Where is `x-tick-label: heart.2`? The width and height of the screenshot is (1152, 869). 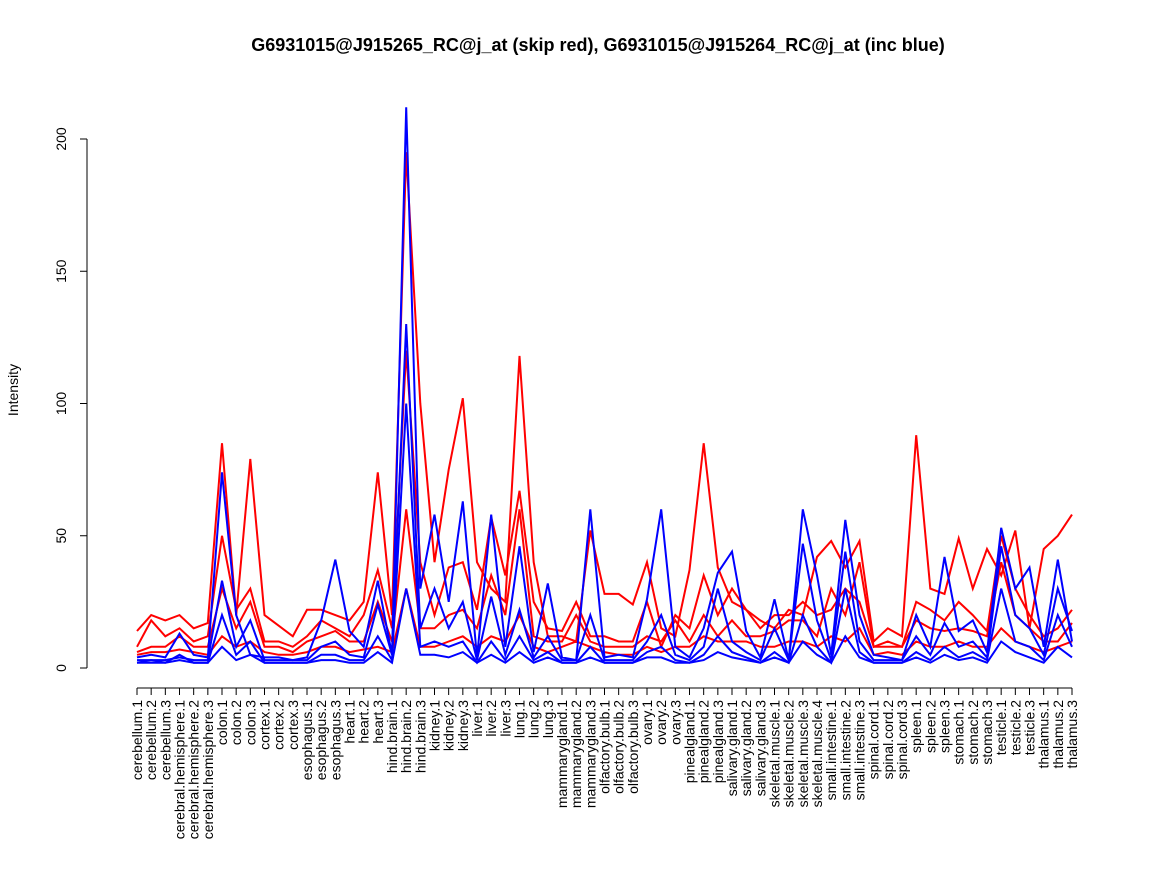 x-tick-label: heart.2 is located at coordinates (364, 722).